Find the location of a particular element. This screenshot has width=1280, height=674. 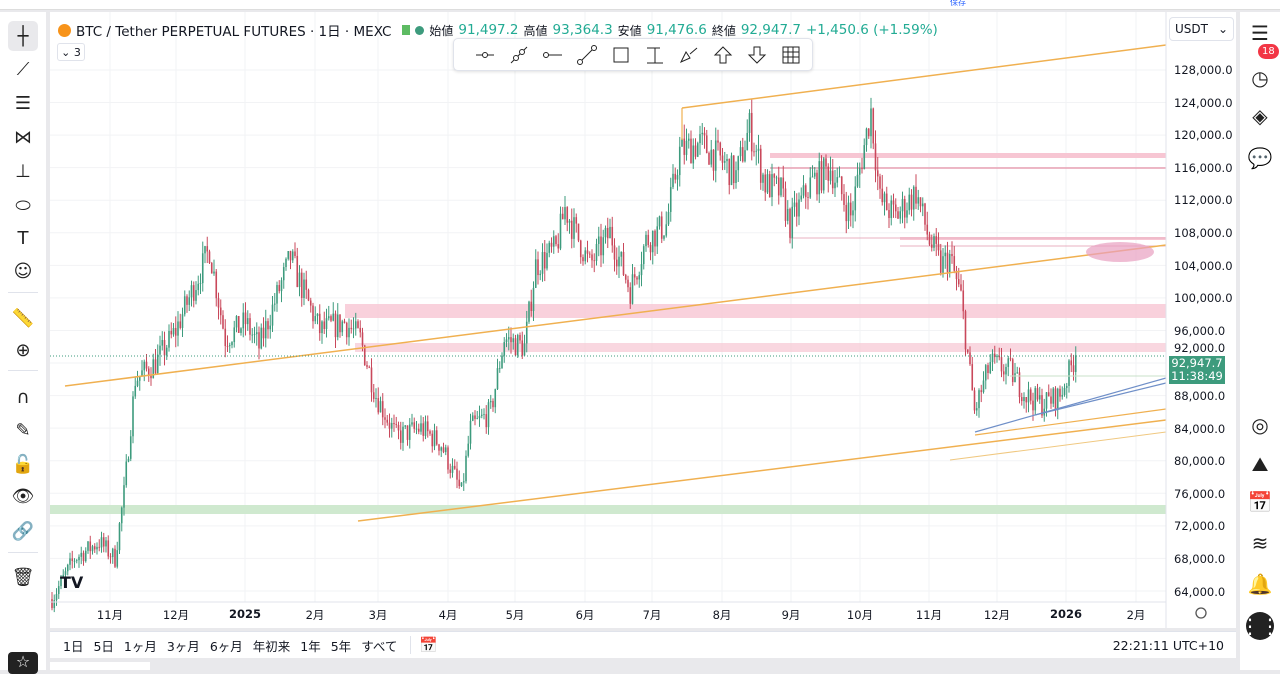

lock-drawings-icon: ✎ is located at coordinates (23, 430).